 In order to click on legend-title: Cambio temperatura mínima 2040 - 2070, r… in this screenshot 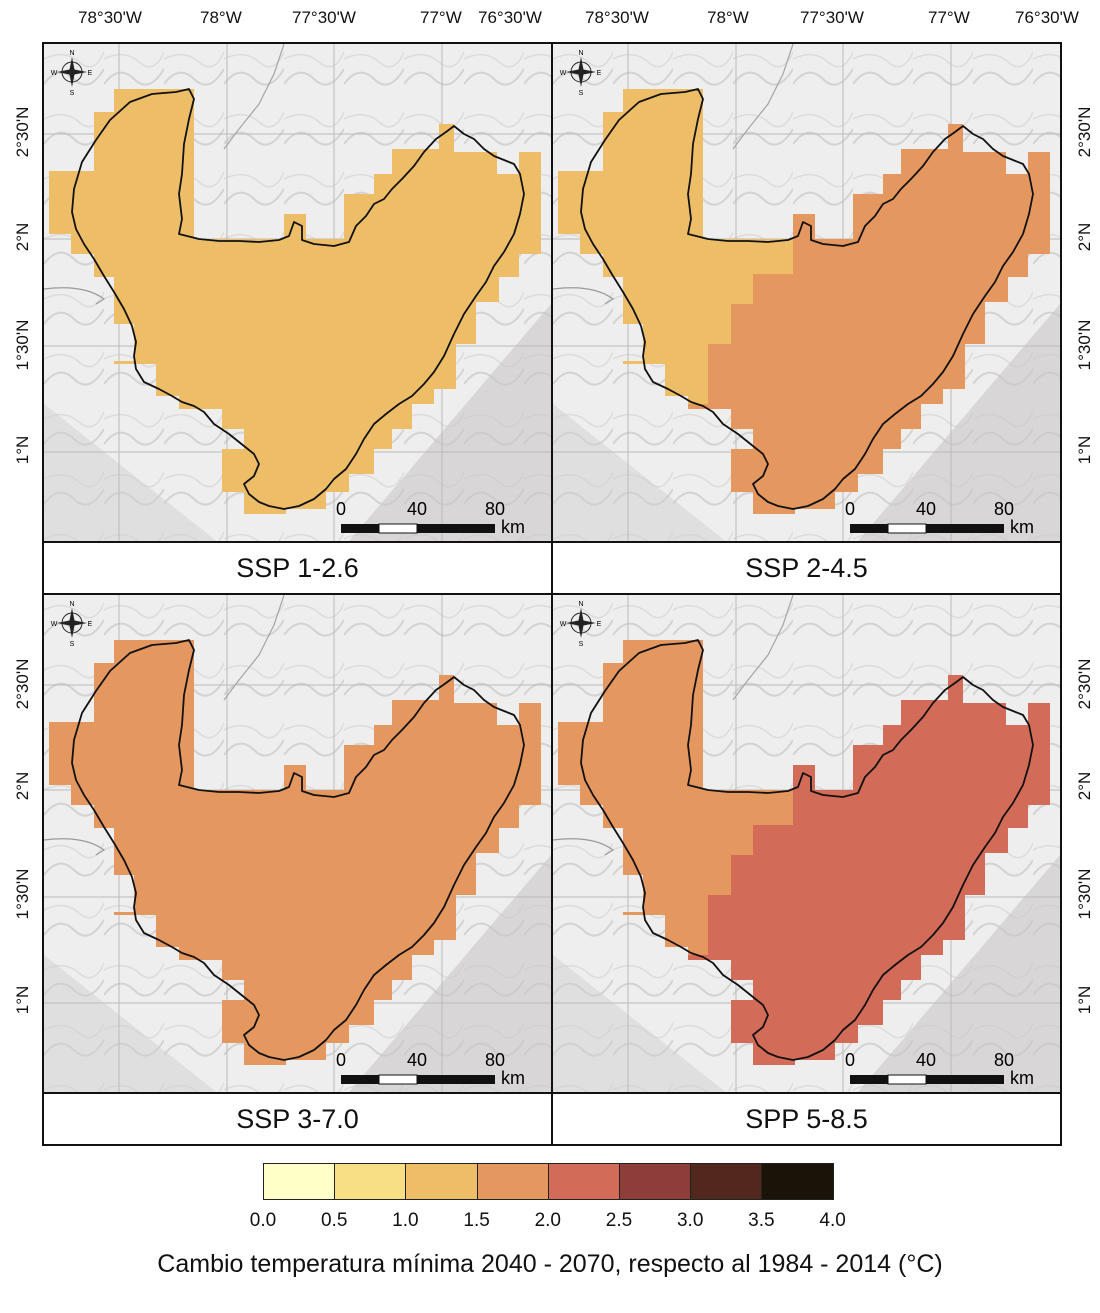, I will do `click(550, 1264)`.